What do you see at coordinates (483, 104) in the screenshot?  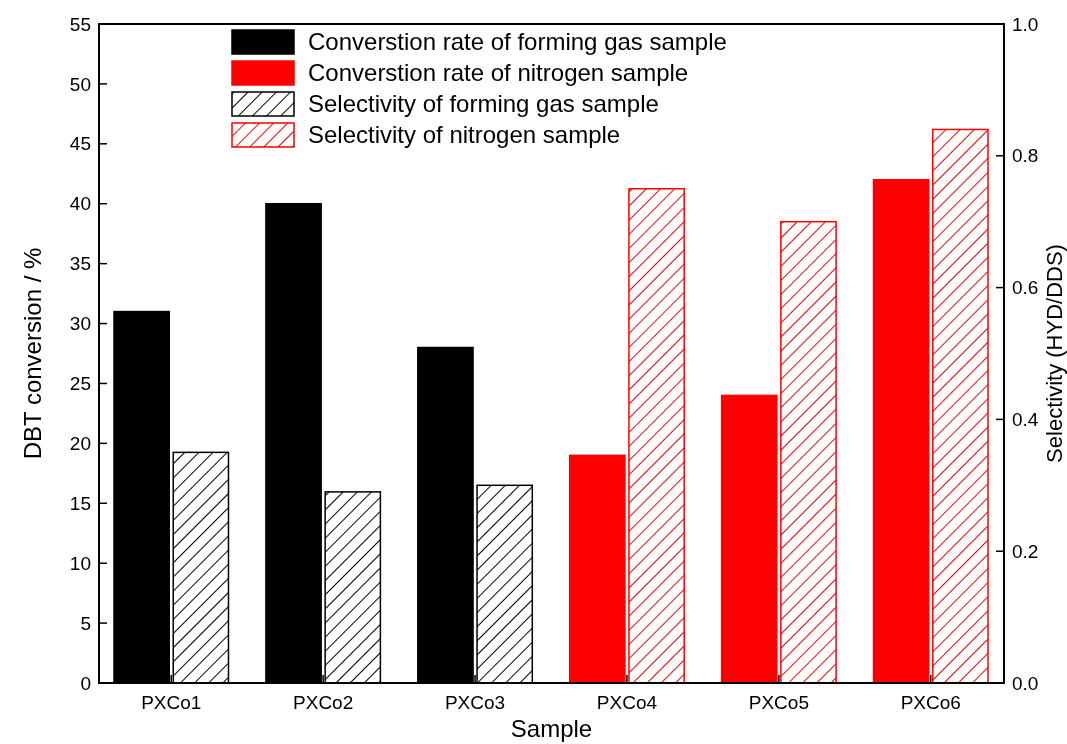 I see `legend-label: Selectivity of forming gas sample` at bounding box center [483, 104].